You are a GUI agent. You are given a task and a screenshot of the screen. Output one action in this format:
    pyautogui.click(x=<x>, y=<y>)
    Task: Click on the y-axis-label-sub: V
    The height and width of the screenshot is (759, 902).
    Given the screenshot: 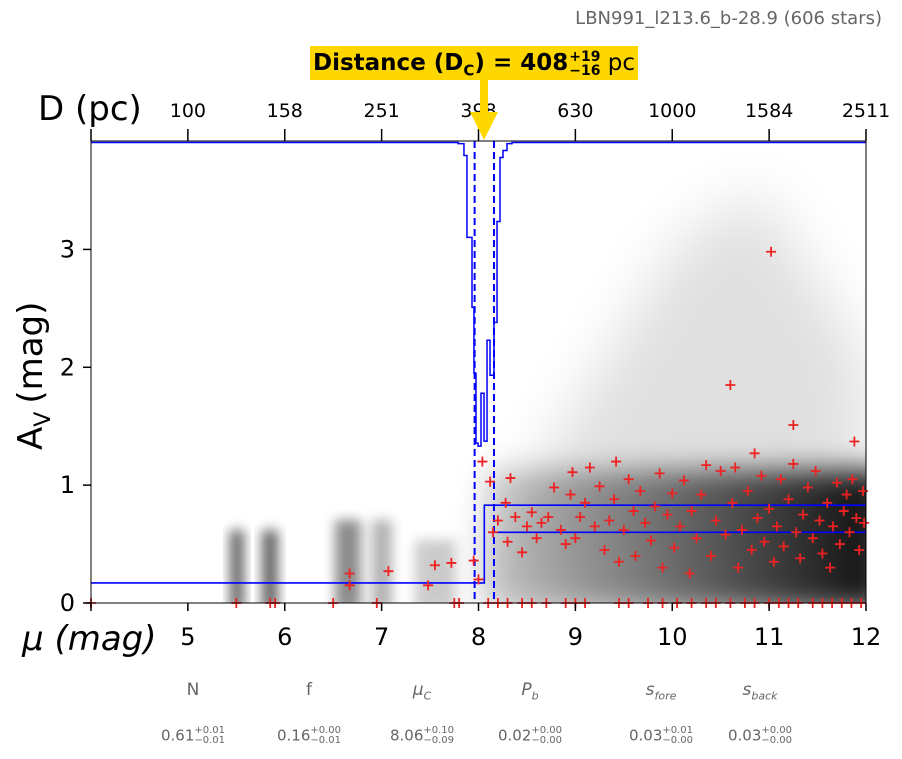 What is the action you would take?
    pyautogui.click(x=43, y=419)
    